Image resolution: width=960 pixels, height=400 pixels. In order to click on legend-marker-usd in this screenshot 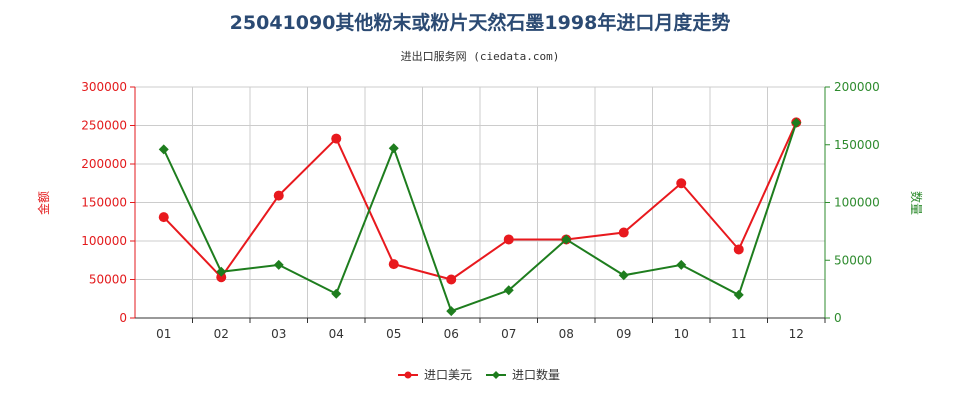, I will do `click(408, 375)`.